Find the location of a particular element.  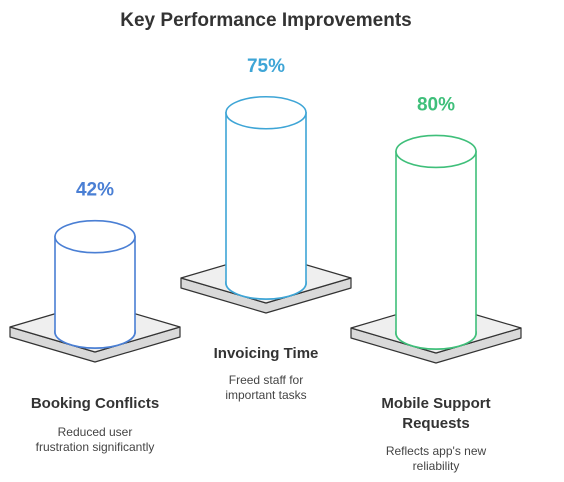

category-label: Invoicing Time is located at coordinates (266, 353).